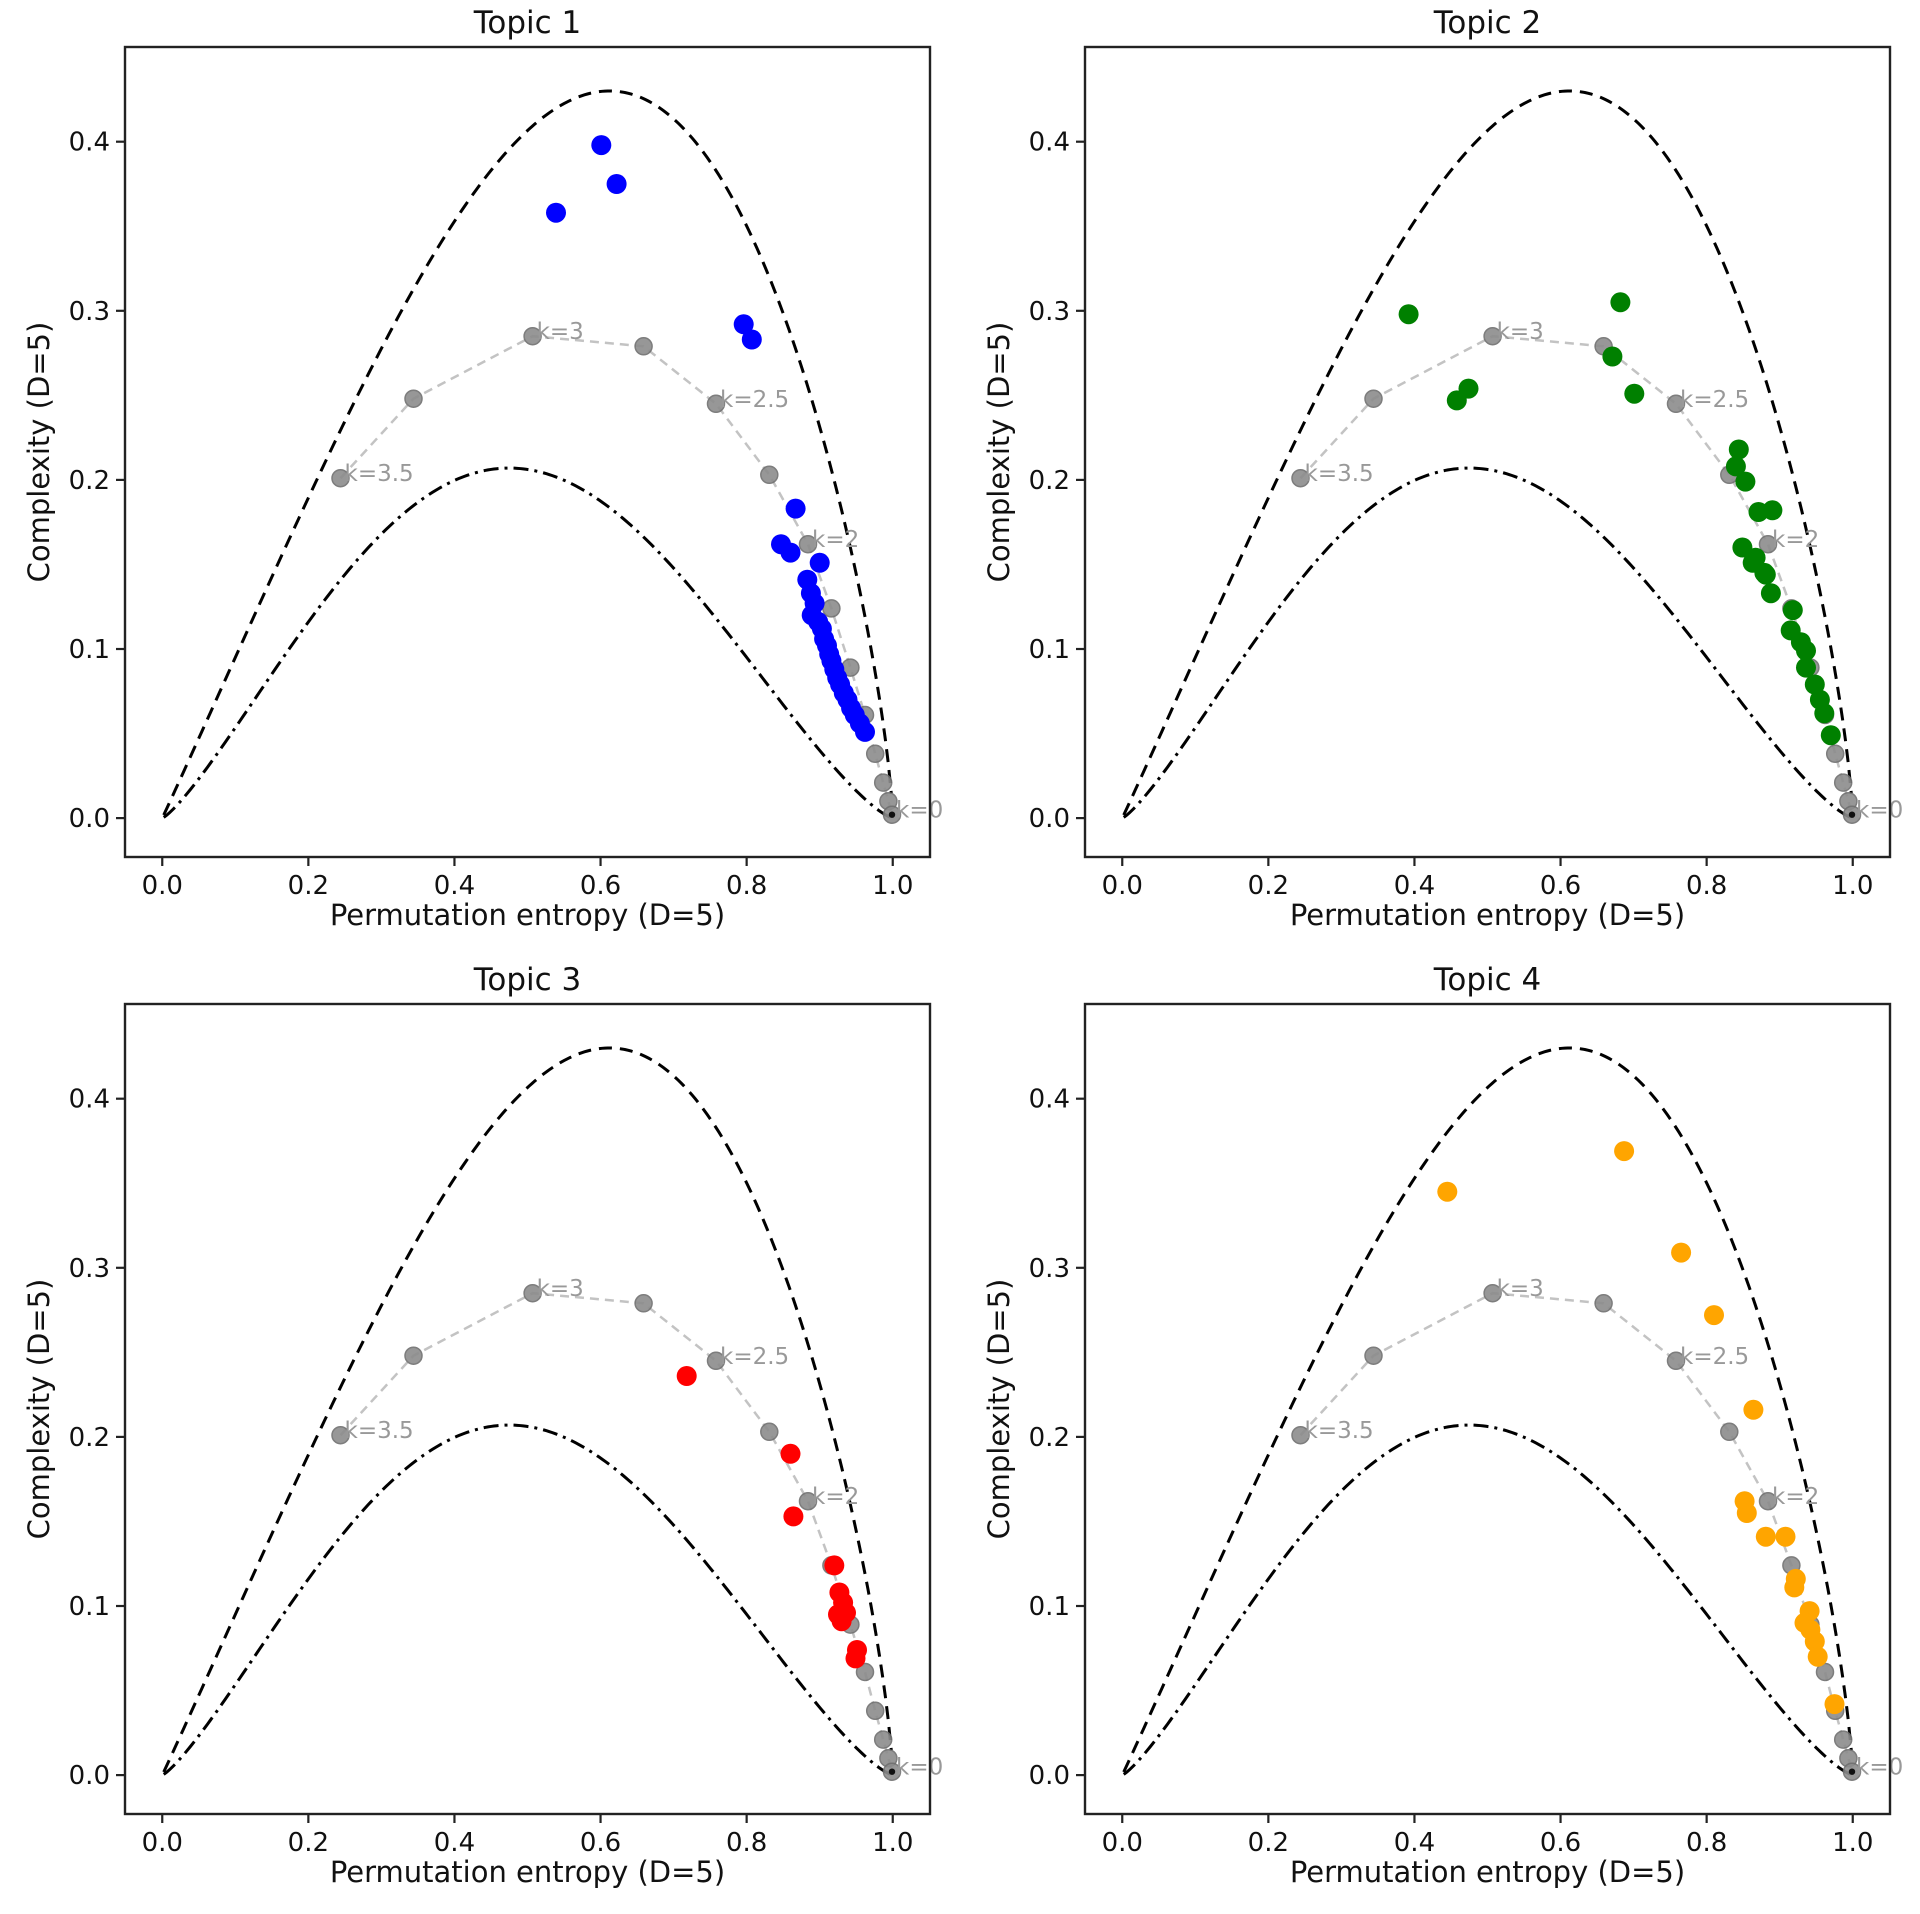 The height and width of the screenshot is (1914, 1920). Describe the element at coordinates (527, 1872) in the screenshot. I see `x-axis-label: Permutation entropy (D=5)` at that location.